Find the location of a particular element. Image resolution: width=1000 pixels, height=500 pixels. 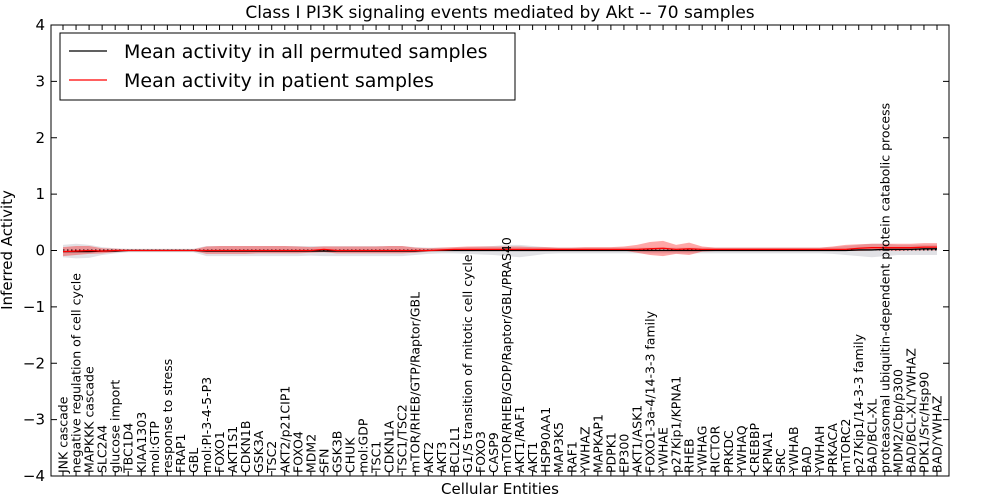

entity-label: mTOR/RHEB/GDP/Raptor/GBL/PRAS40 is located at coordinates (506, 355).